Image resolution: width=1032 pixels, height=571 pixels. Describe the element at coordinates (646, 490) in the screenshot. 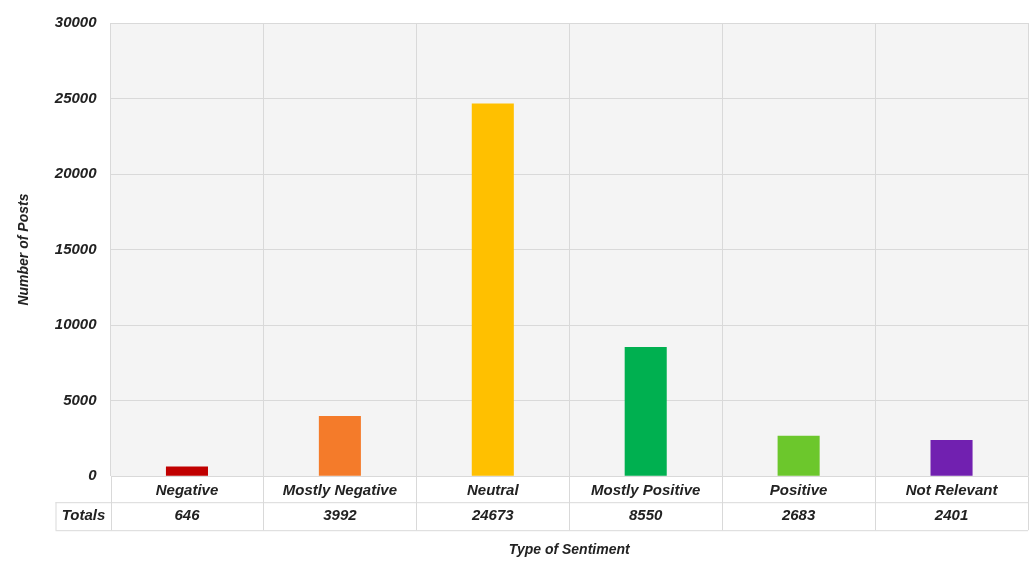

I see `x-tick-label: Mostly Positive` at that location.